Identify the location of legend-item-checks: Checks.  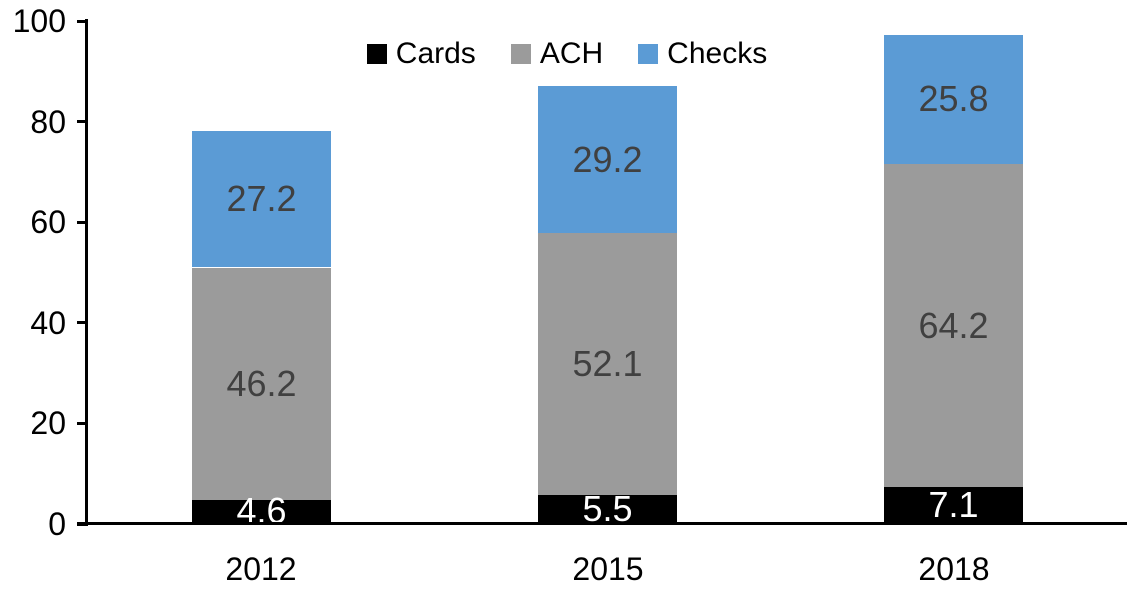
(702, 54).